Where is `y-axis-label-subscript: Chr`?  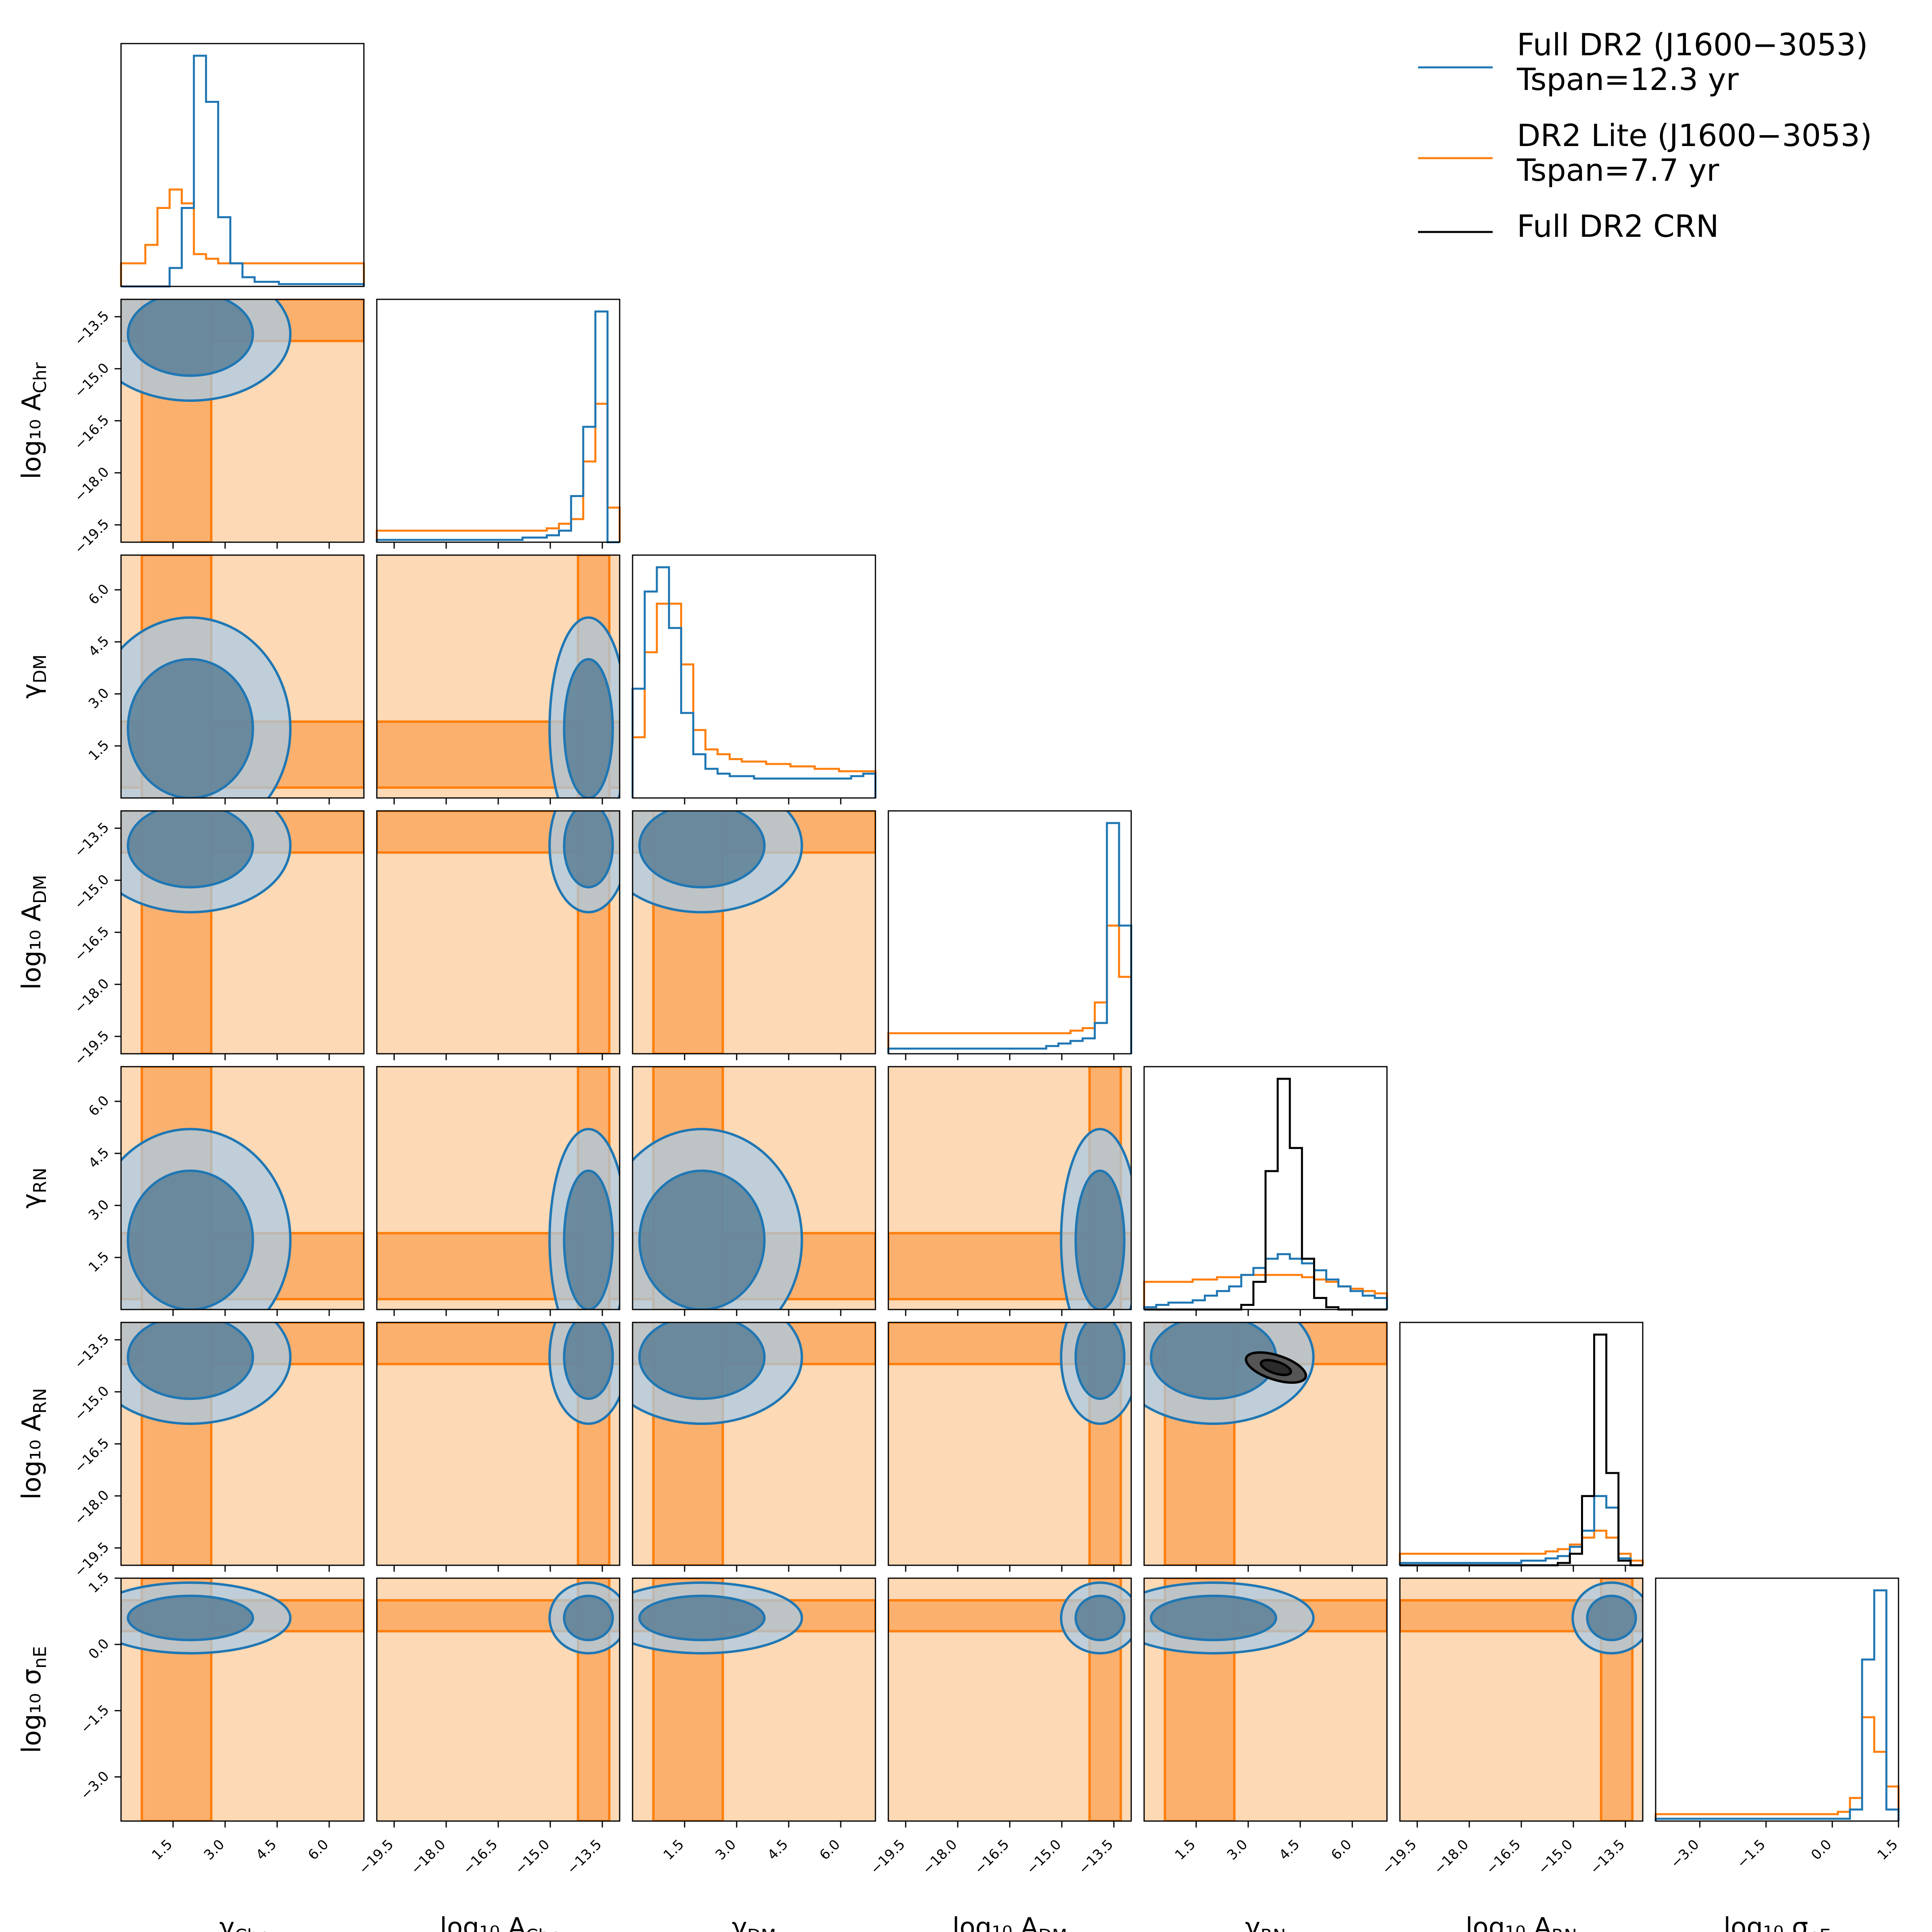
y-axis-label-subscript: Chr is located at coordinates (40, 377).